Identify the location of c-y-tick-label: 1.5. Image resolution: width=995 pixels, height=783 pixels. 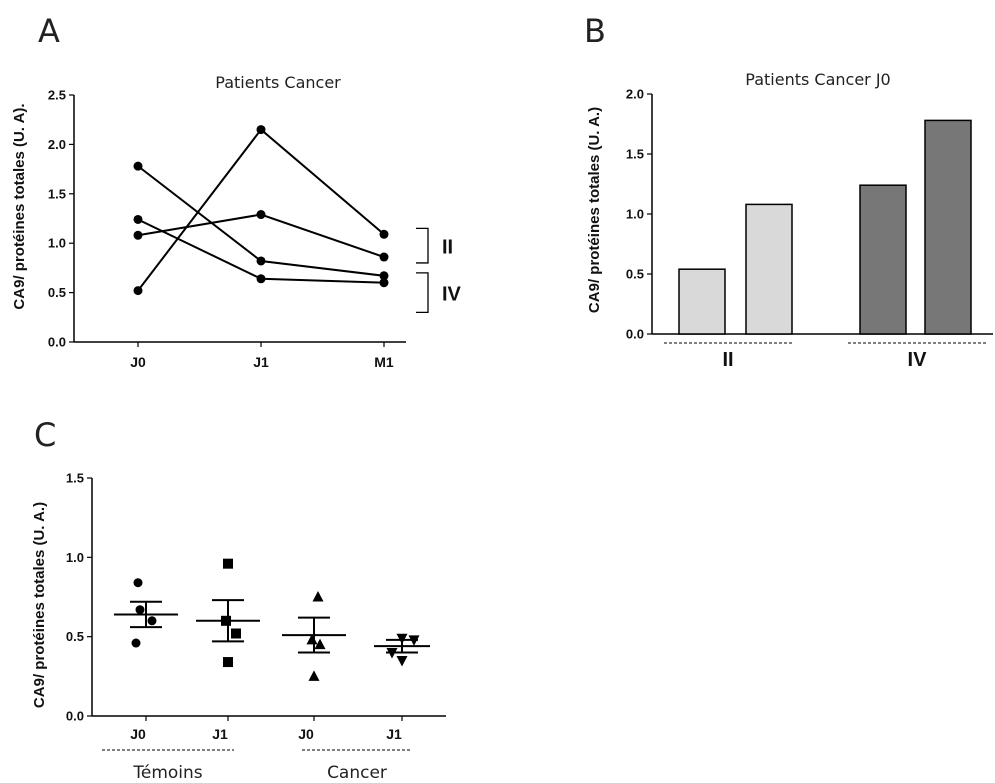
(75, 478).